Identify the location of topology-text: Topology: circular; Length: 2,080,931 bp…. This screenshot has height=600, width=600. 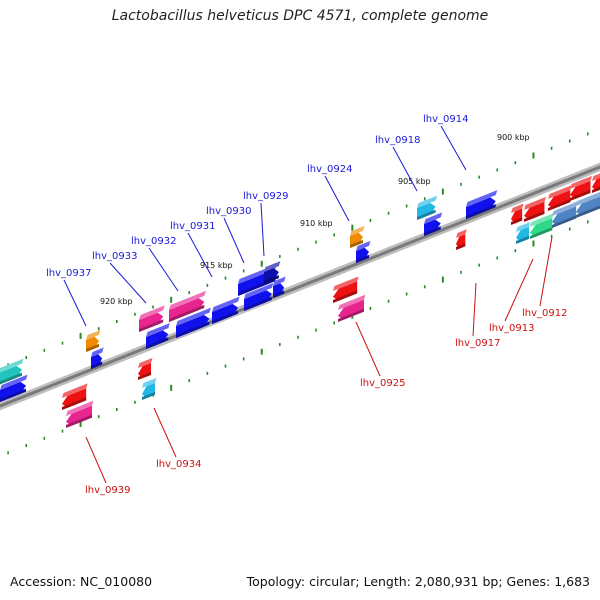
(418, 581).